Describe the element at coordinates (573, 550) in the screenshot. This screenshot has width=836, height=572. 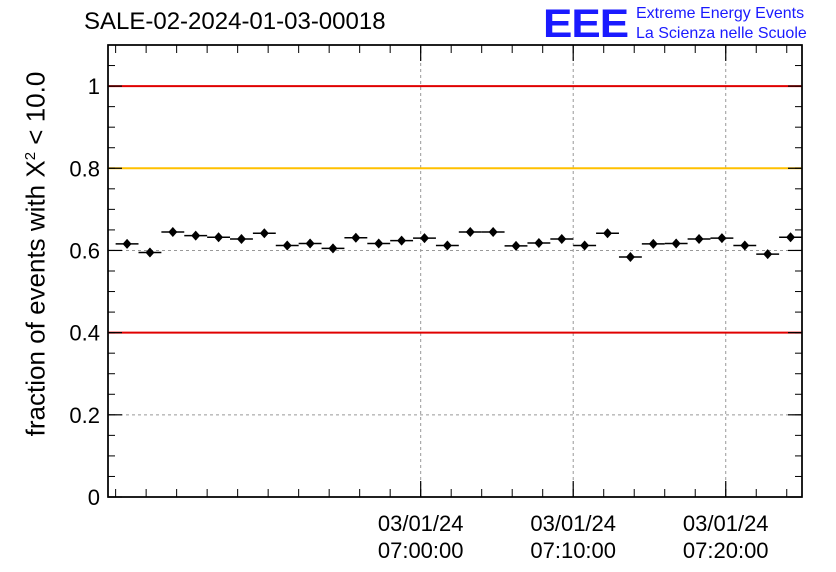
I see `x-tick-label-time: 07:10:00` at that location.